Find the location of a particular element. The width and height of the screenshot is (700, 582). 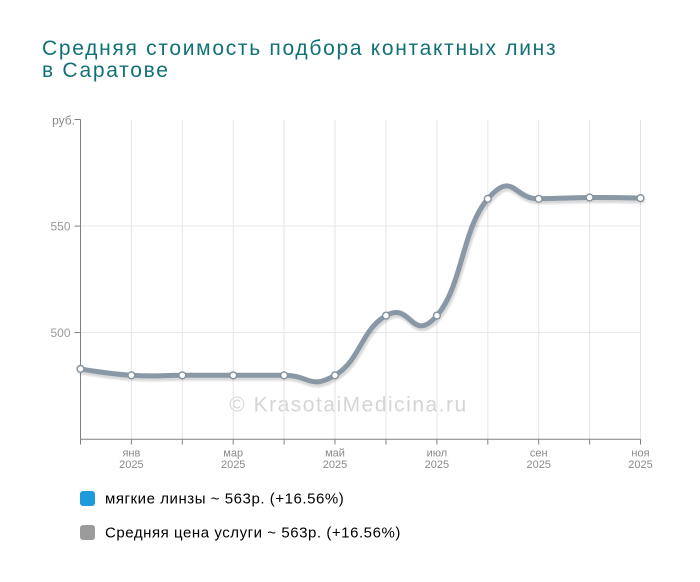

svg-text: янв is located at coordinates (131, 454).